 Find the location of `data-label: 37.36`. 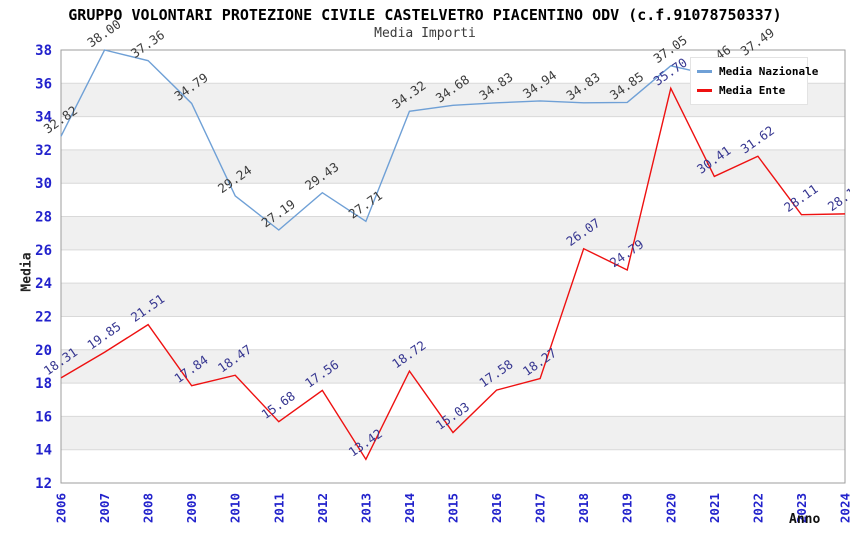

data-label: 37.36 is located at coordinates (147, 44).